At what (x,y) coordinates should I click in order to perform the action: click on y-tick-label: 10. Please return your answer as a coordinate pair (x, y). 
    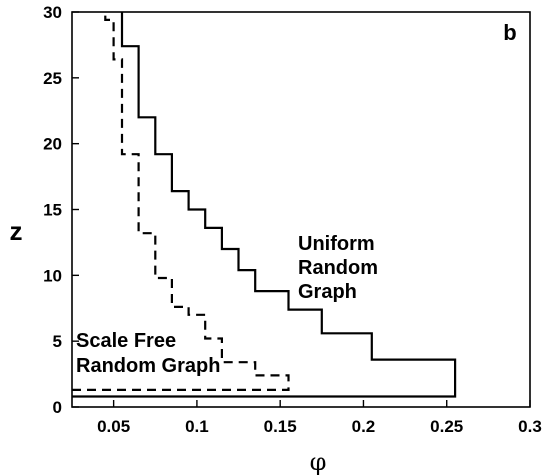
    Looking at the image, I should click on (52, 275).